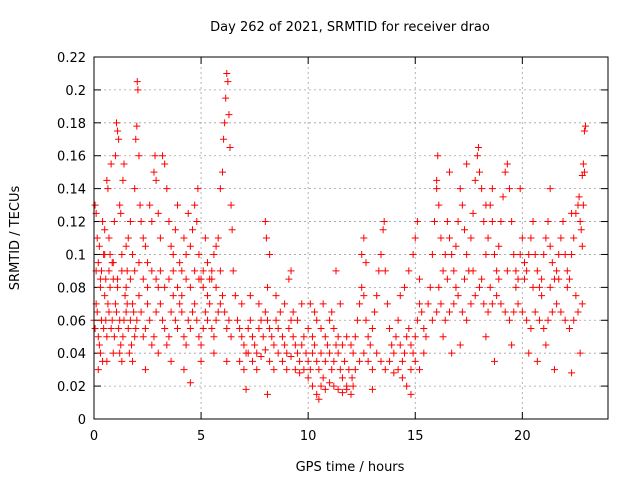 The height and width of the screenshot is (480, 640). Describe the element at coordinates (82, 420) in the screenshot. I see `y-tick-label: 0` at that location.